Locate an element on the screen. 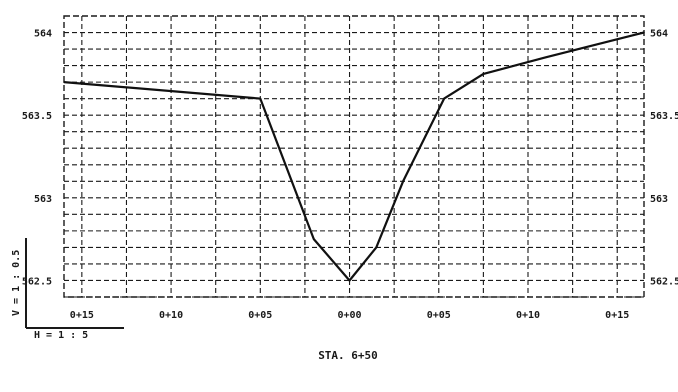 This screenshot has height=392, width=678. chart-title: STA. 6+50 is located at coordinates (348, 355).